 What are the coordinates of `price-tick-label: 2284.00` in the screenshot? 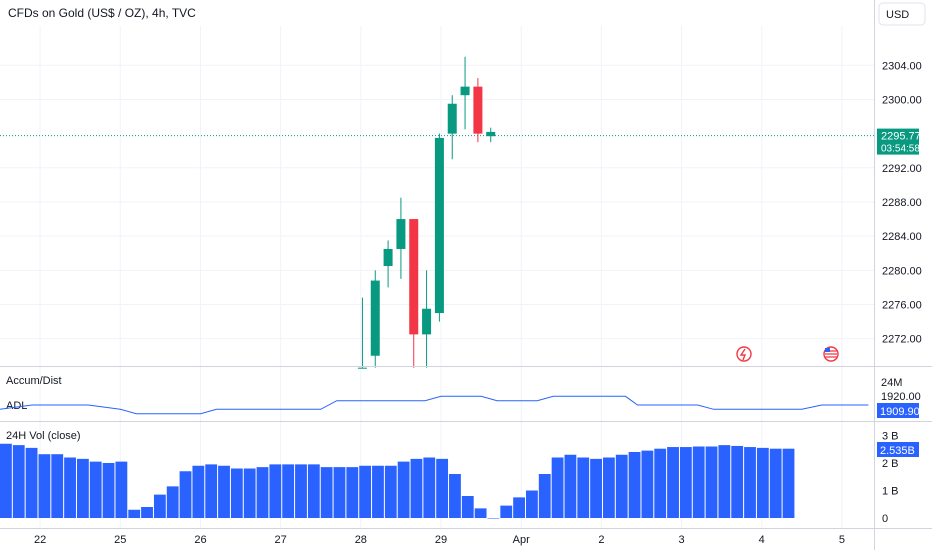 It's located at (902, 237).